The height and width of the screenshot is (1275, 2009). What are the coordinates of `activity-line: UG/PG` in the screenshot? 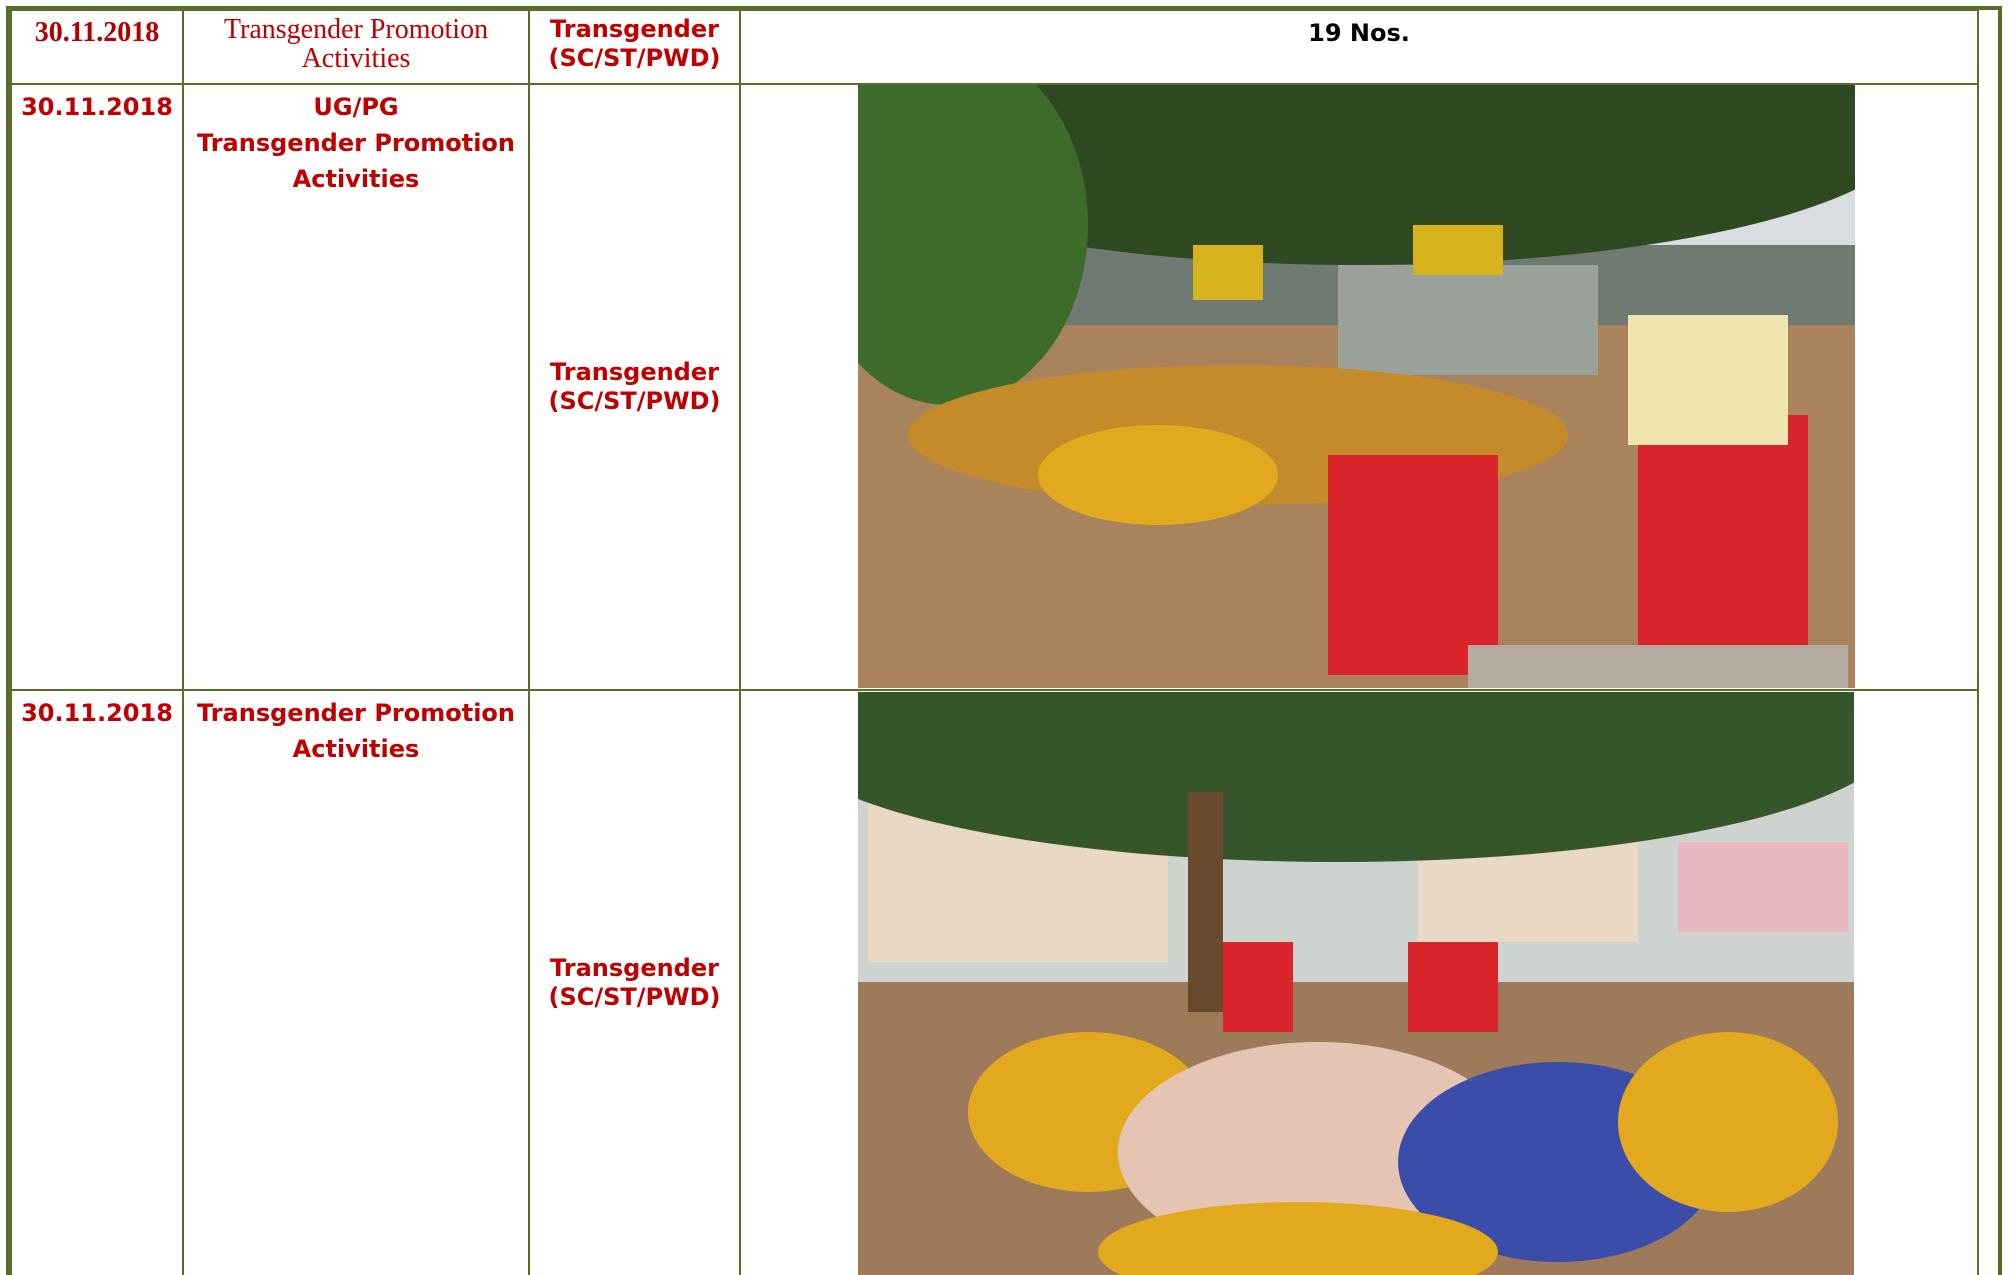 It's located at (356, 107).